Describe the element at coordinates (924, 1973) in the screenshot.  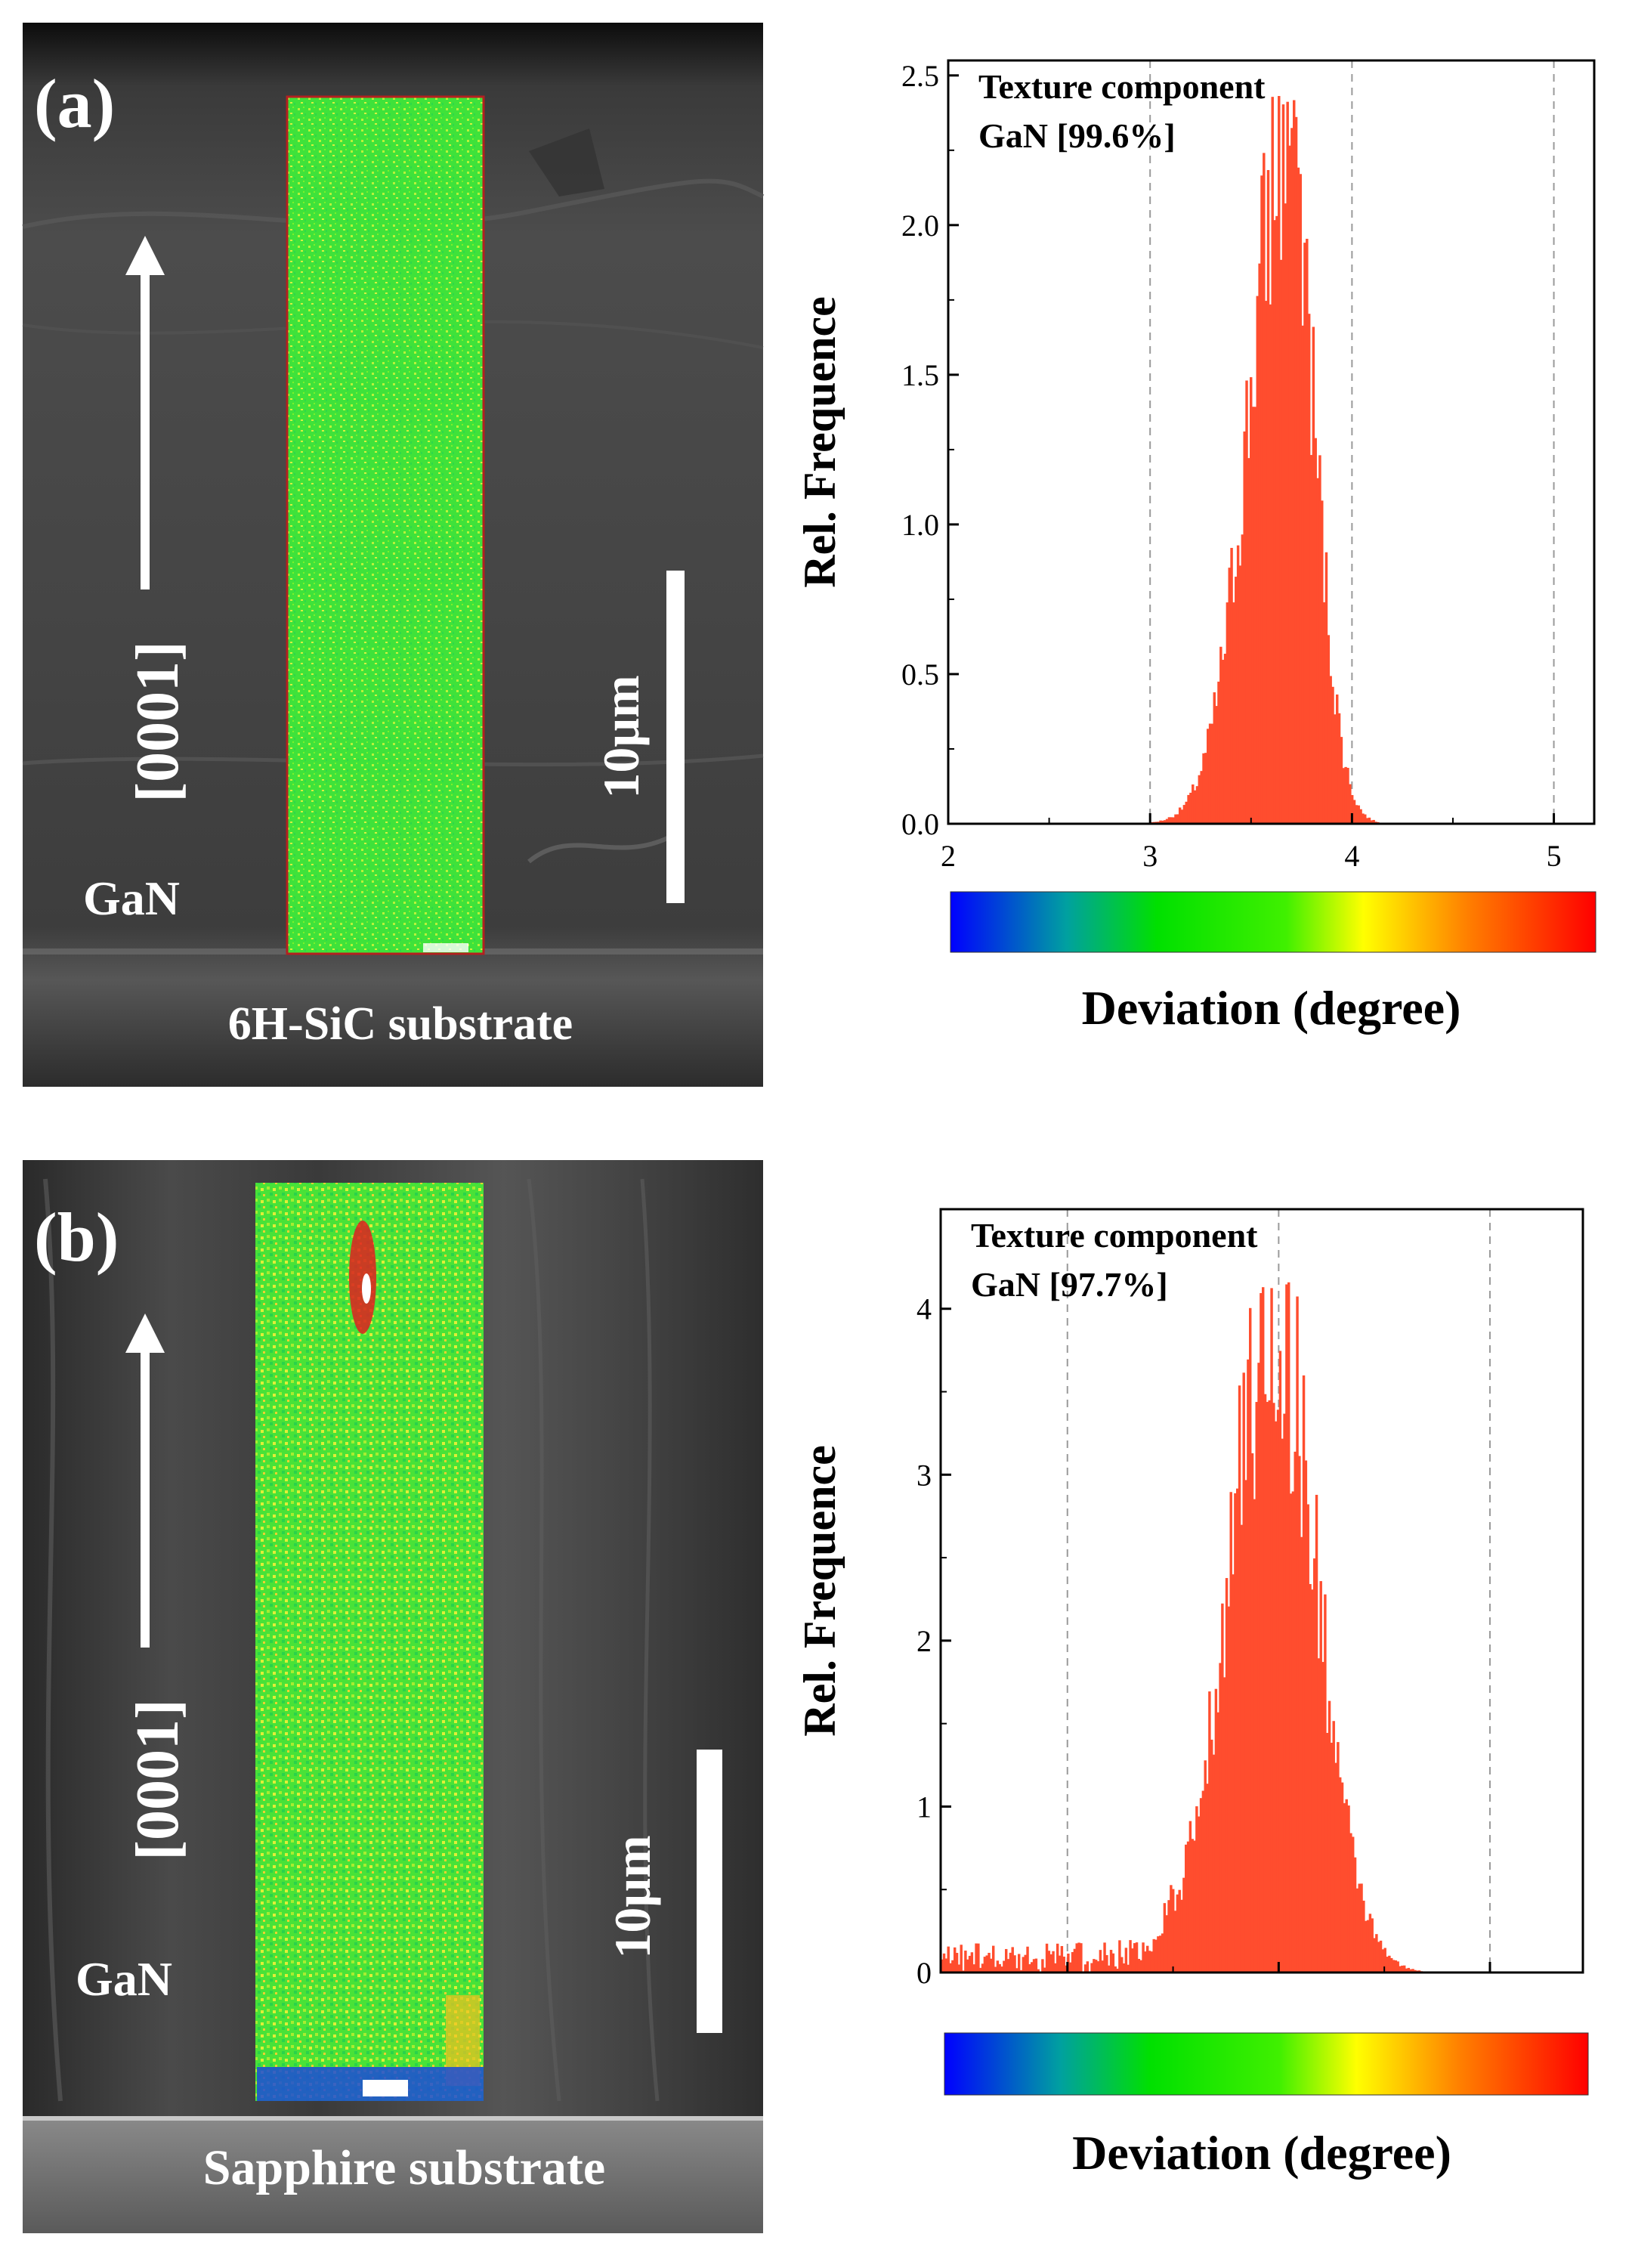
I see `y-tick-label: 0` at that location.